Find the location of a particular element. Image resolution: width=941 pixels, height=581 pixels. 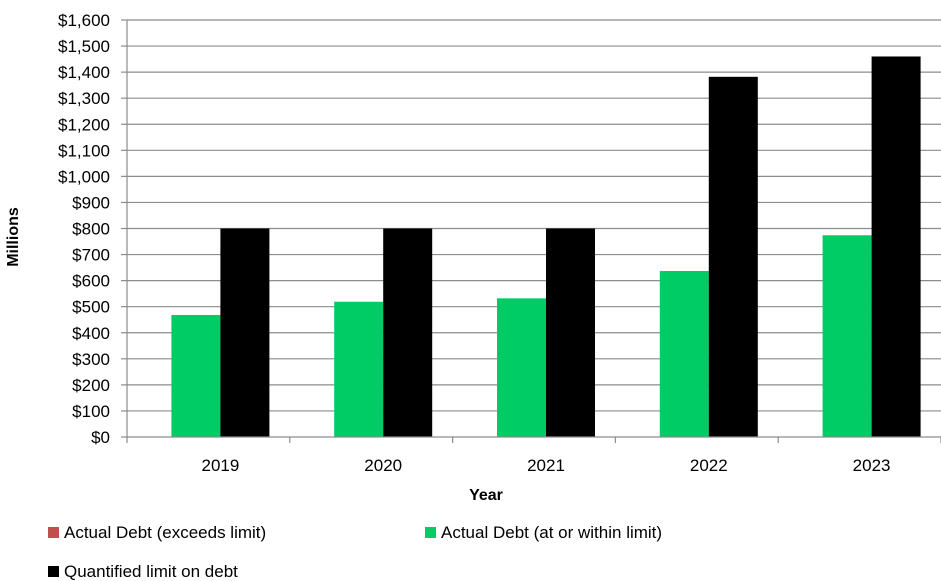

legend-item-exceeds-limit: Actual Debt (exceeds limit) is located at coordinates (157, 532).